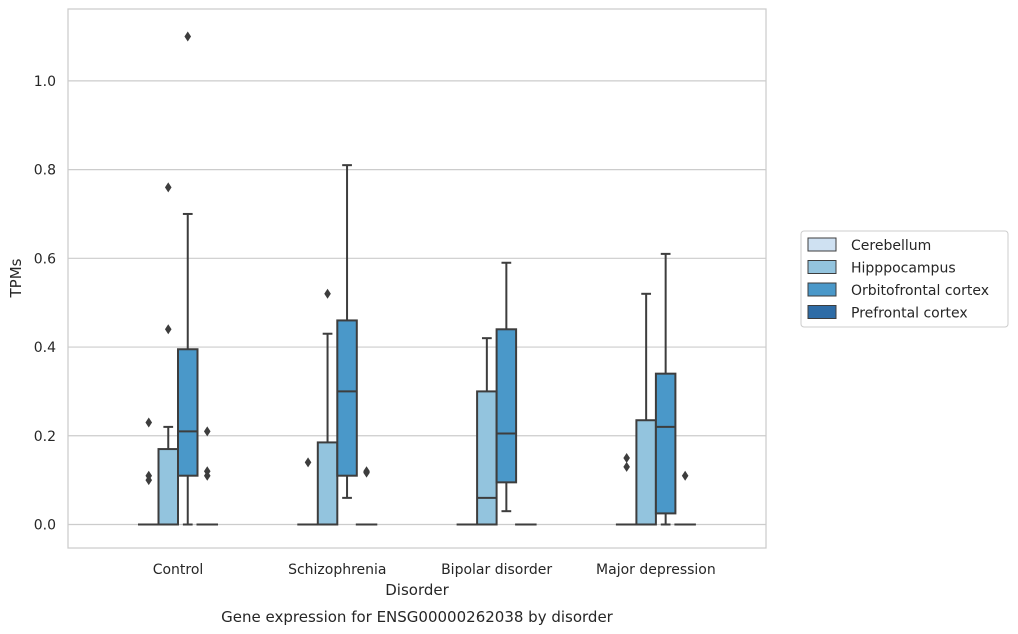 The height and width of the screenshot is (634, 1018). Describe the element at coordinates (496, 570) in the screenshot. I see `x-tick-label: Bipolar disorder` at that location.